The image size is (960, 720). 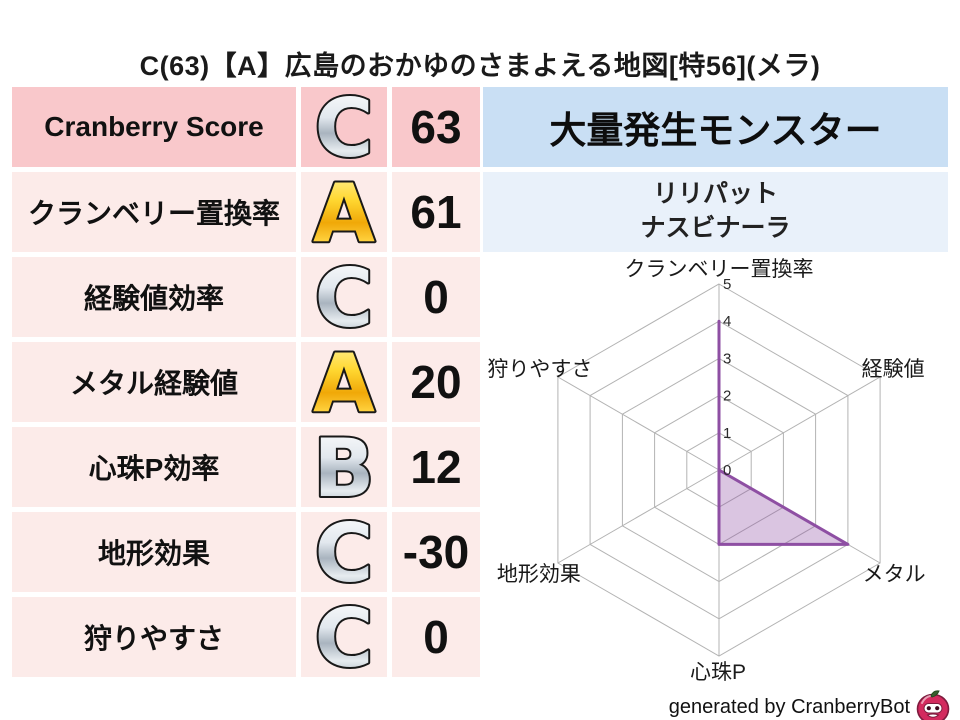 What do you see at coordinates (154, 637) in the screenshot?
I see `stat-label: 狩りやすさ` at bounding box center [154, 637].